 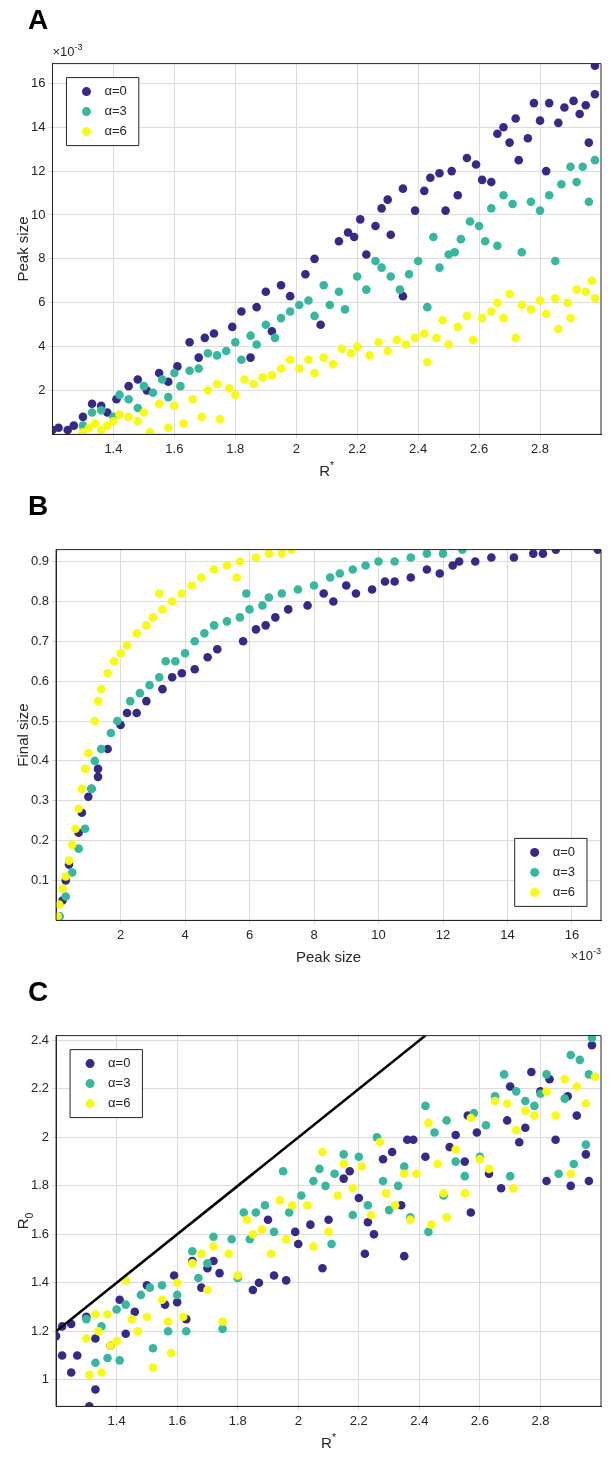 What do you see at coordinates (40, 1040) in the screenshot?
I see `y-tick-label: 2.4` at bounding box center [40, 1040].